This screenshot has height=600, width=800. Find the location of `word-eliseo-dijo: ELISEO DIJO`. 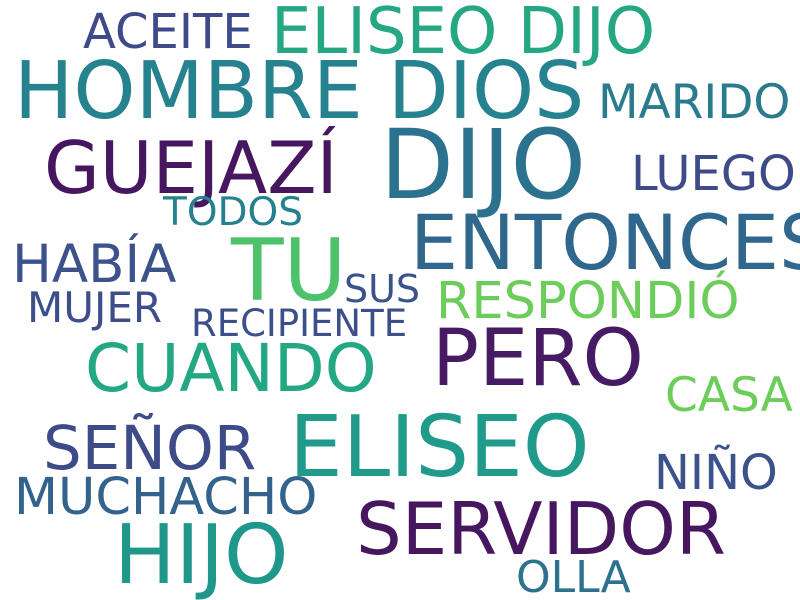

word-eliseo-dijo: ELISEO DIJO is located at coordinates (463, 34).